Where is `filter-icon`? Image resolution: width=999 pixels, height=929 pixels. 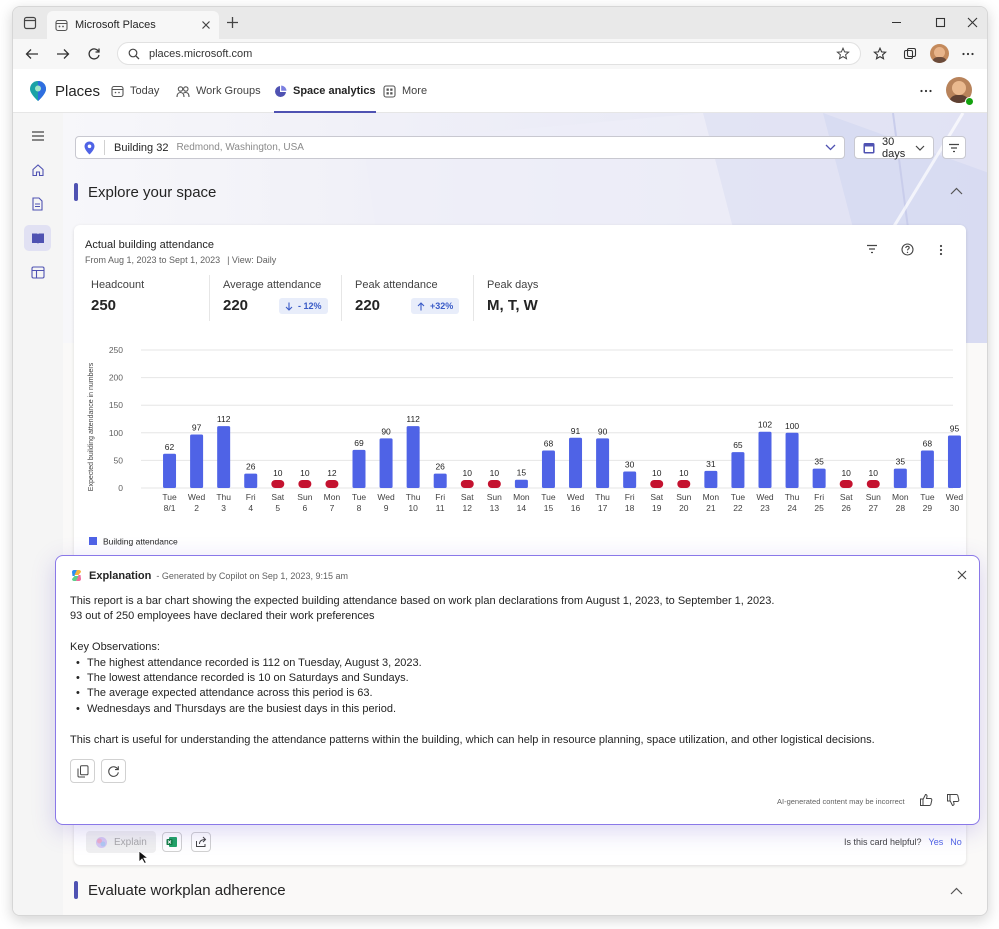
filter-icon is located at coordinates (872, 249).